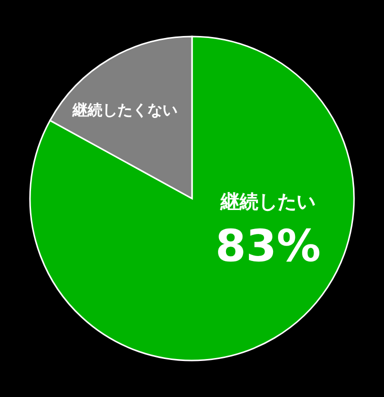 The height and width of the screenshot is (397, 384). What do you see at coordinates (125, 110) in the screenshot?
I see `slice-label: 継続したくない` at bounding box center [125, 110].